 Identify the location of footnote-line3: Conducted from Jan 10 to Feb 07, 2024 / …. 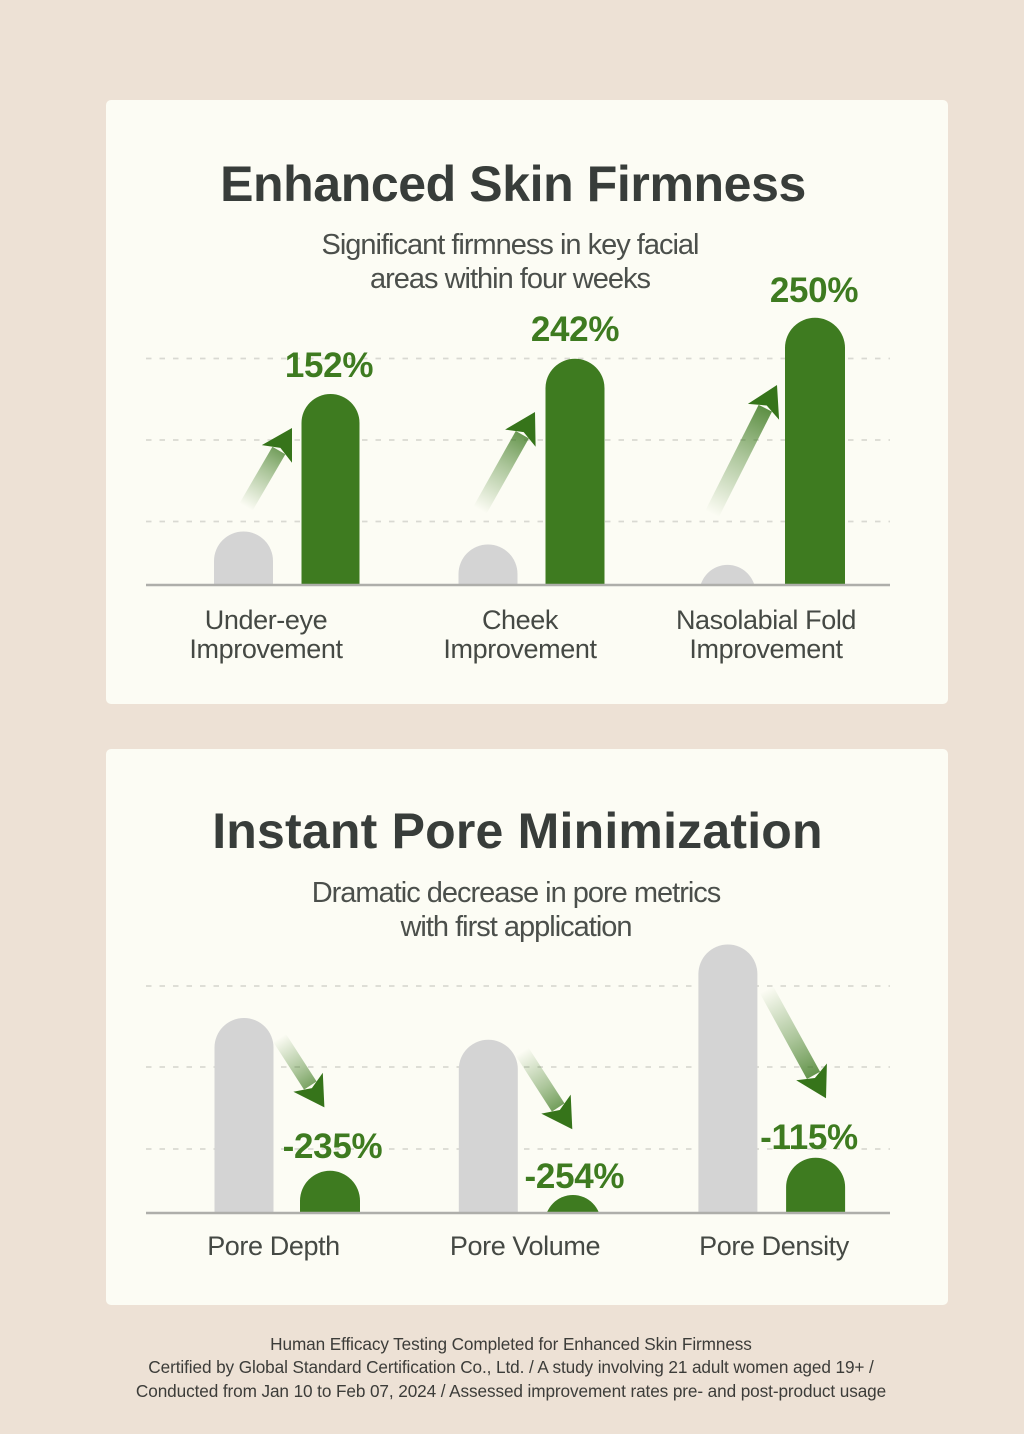
(511, 1391).